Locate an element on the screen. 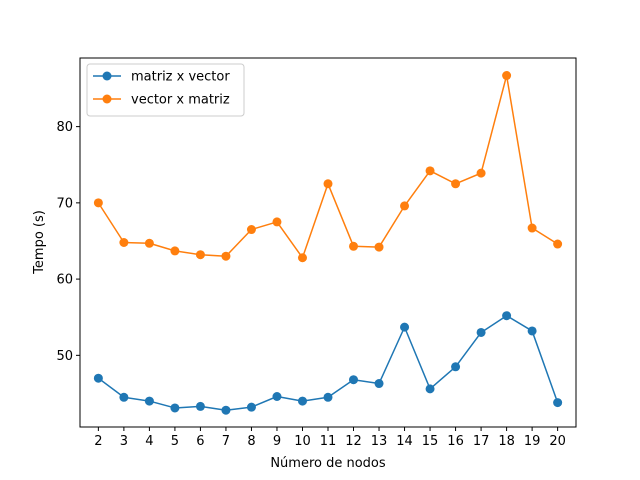 The width and height of the screenshot is (640, 480). y-tick-label: 70 is located at coordinates (64, 203).